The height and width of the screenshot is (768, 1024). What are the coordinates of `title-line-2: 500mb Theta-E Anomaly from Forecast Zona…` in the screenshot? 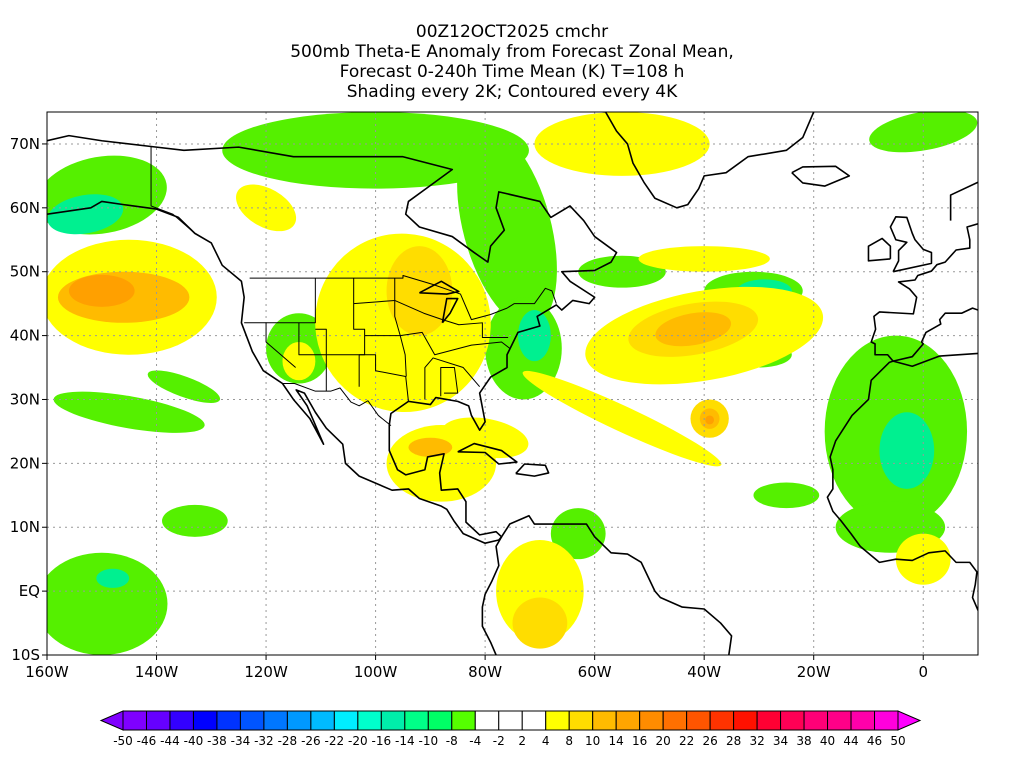 It's located at (512, 52).